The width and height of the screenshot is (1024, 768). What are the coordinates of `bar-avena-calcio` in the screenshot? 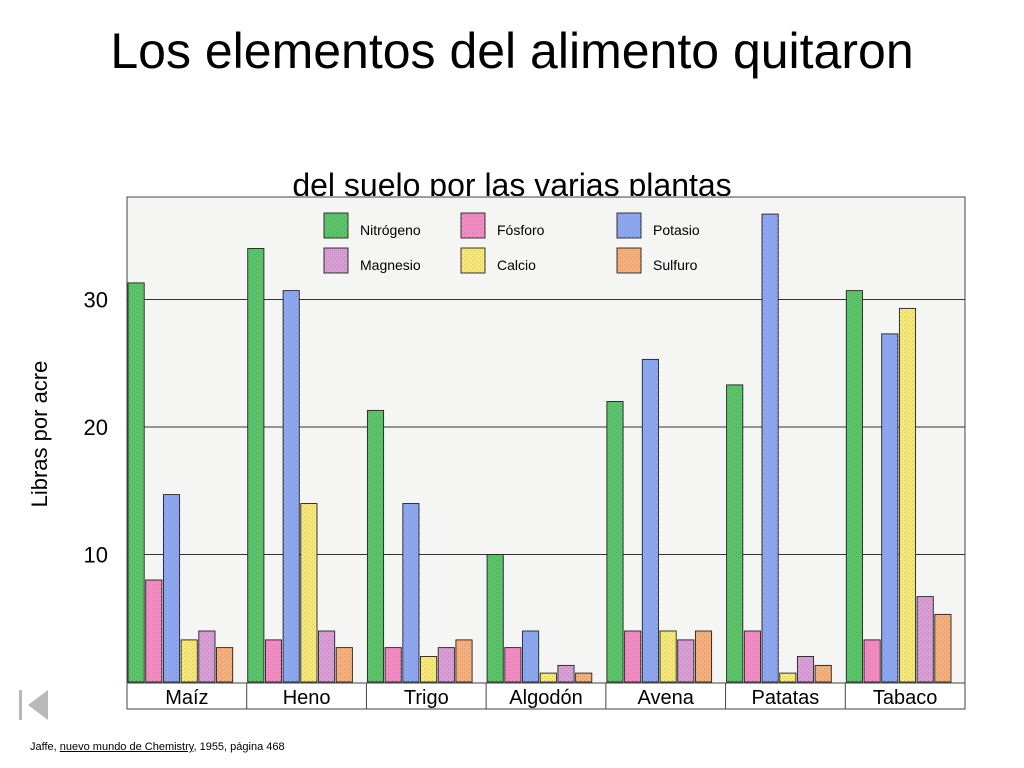 It's located at (668, 656).